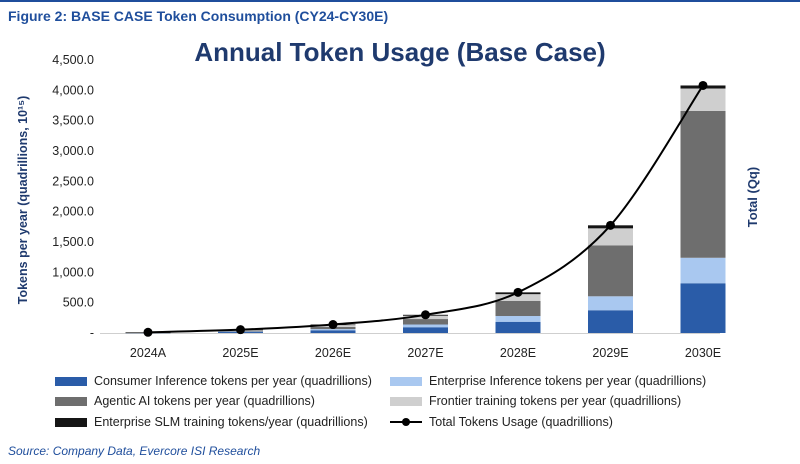 This screenshot has height=464, width=800. What do you see at coordinates (92, 333) in the screenshot?
I see `y-tick-label: -` at bounding box center [92, 333].